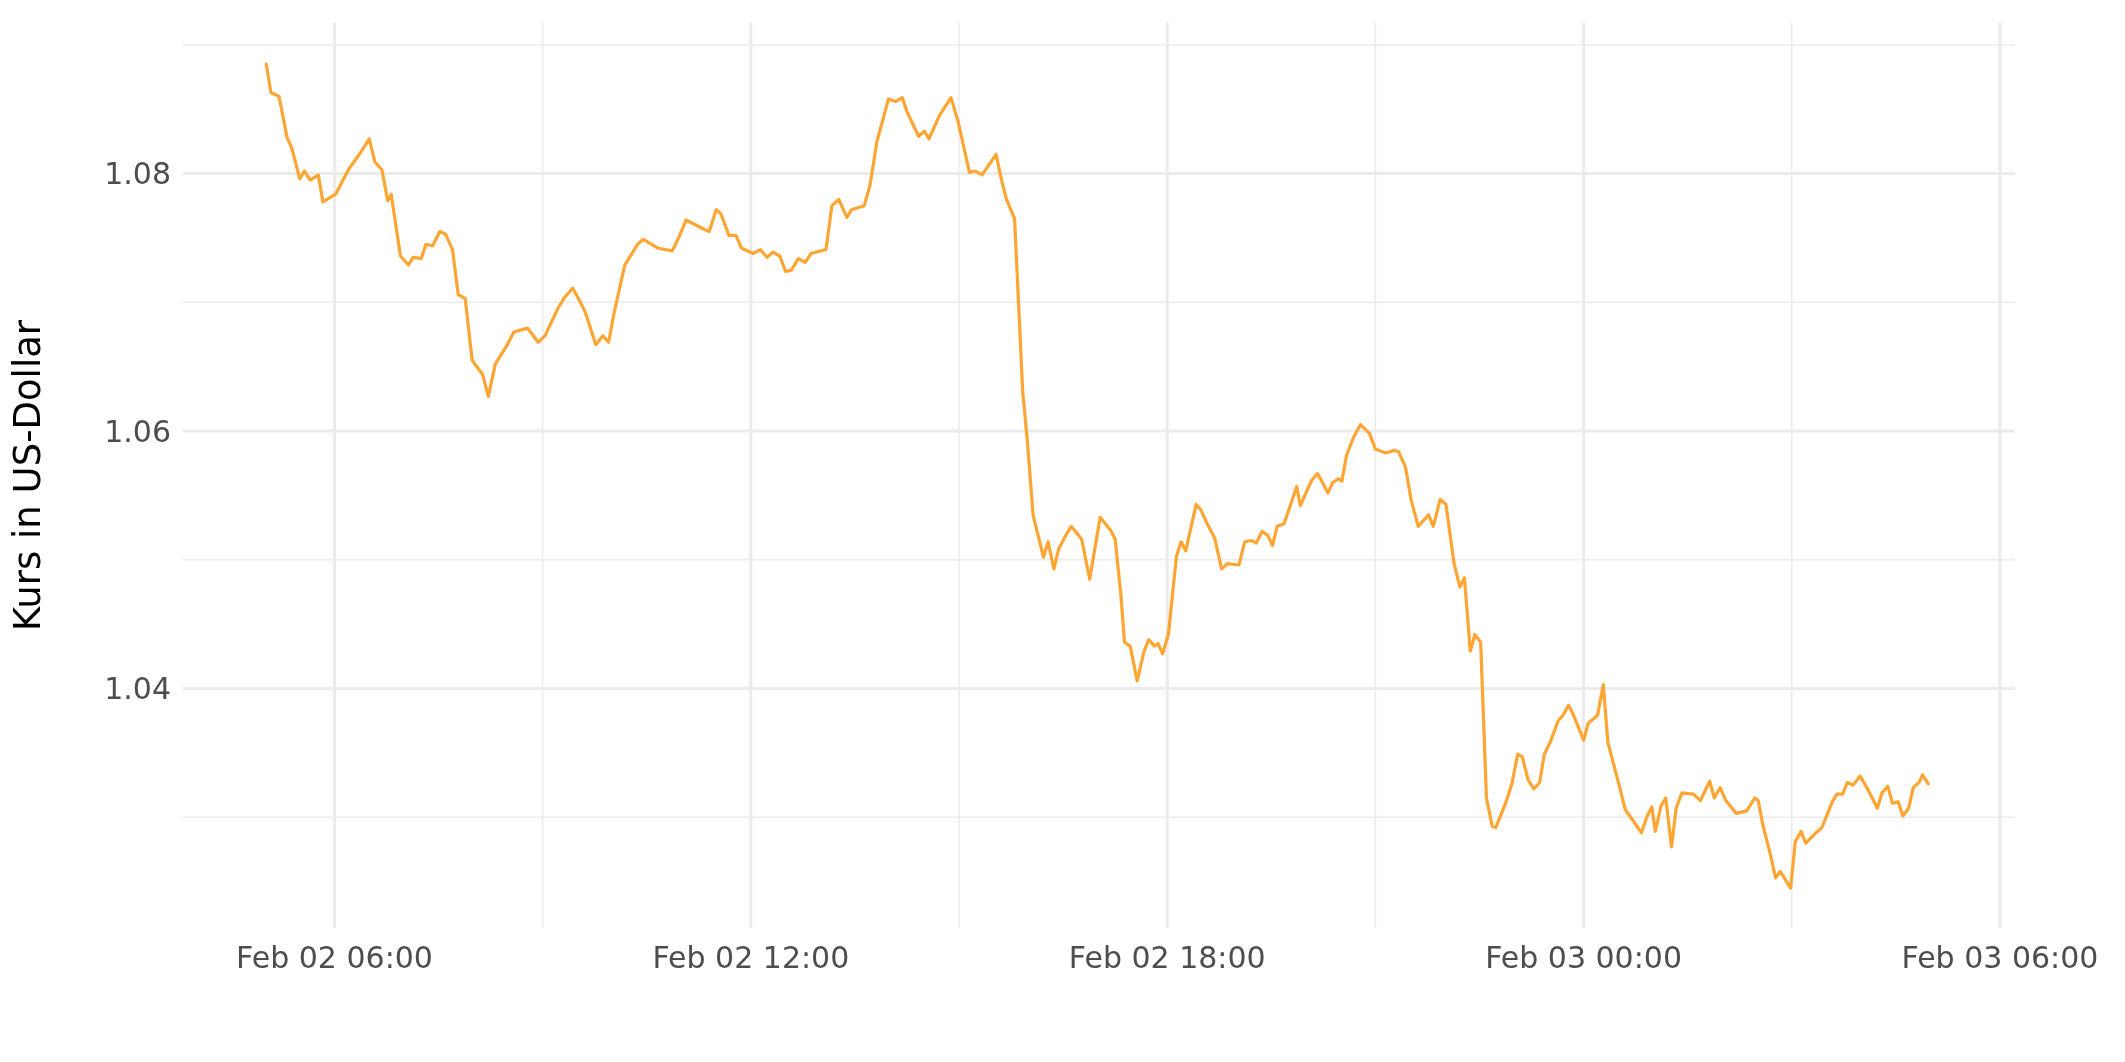 This screenshot has height=1062, width=2125. I want to click on x-tick-label: Feb 03 00:00, so click(1584, 957).